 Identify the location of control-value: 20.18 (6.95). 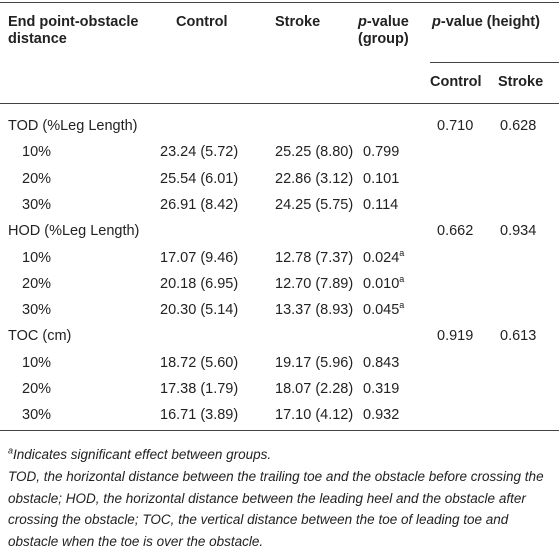
(199, 283).